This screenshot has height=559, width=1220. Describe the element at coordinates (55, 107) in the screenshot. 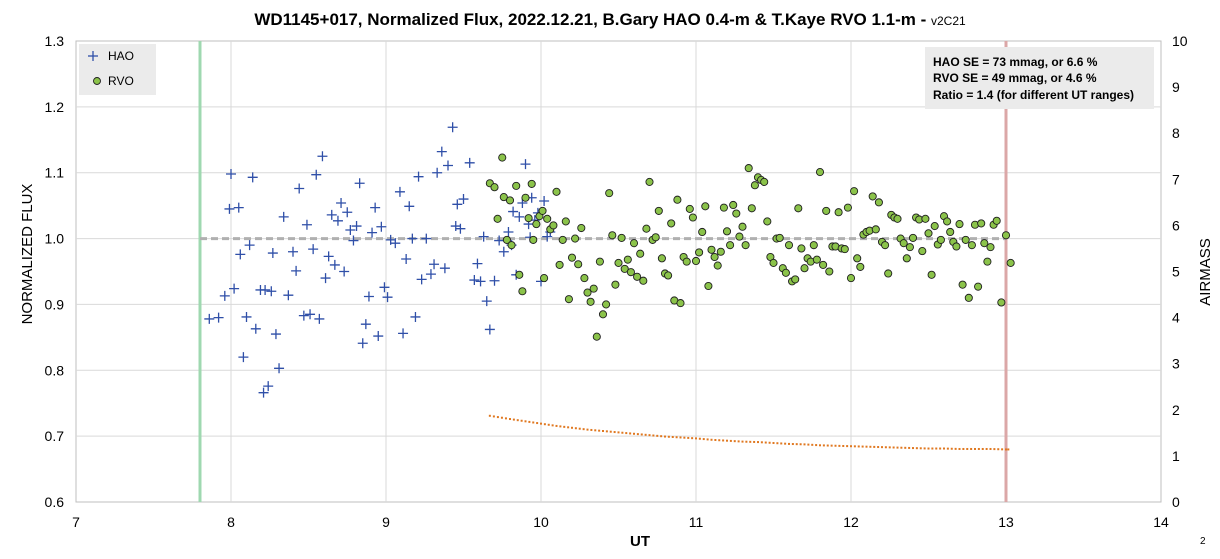

I see `y-tick-label: 1.2` at that location.